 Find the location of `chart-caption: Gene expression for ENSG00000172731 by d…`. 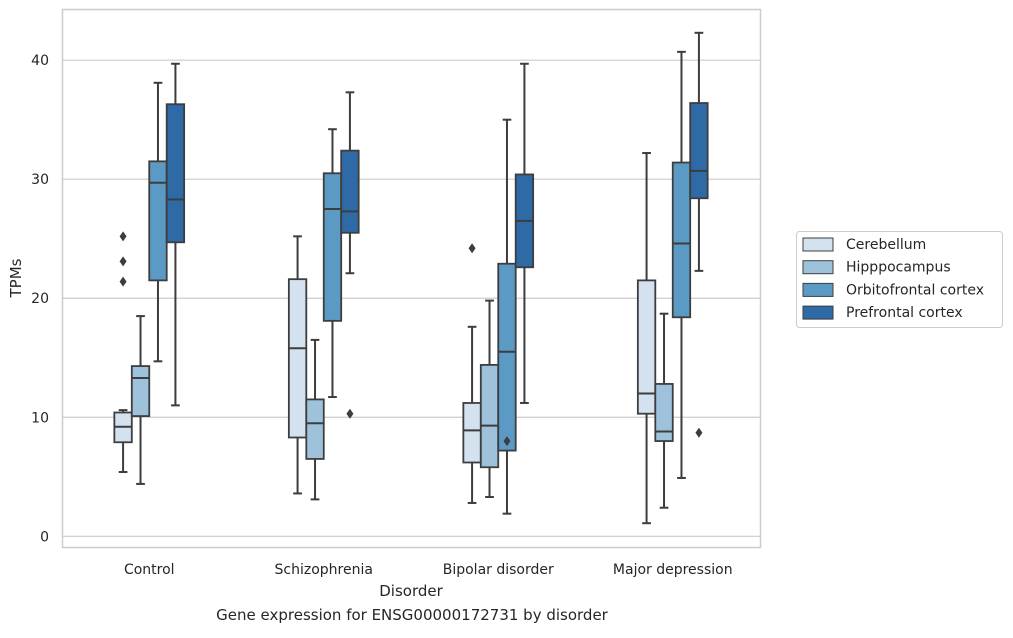

chart-caption: Gene expression for ENSG00000172731 by d… is located at coordinates (412, 615).